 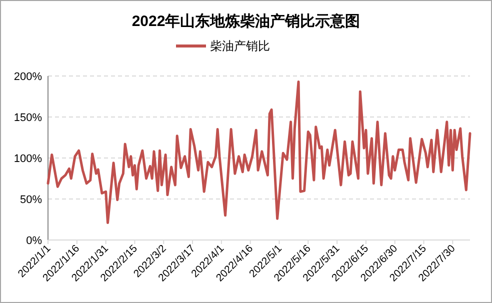 What do you see at coordinates (28, 159) in the screenshot?
I see `y-tick-label: 100%` at bounding box center [28, 159].